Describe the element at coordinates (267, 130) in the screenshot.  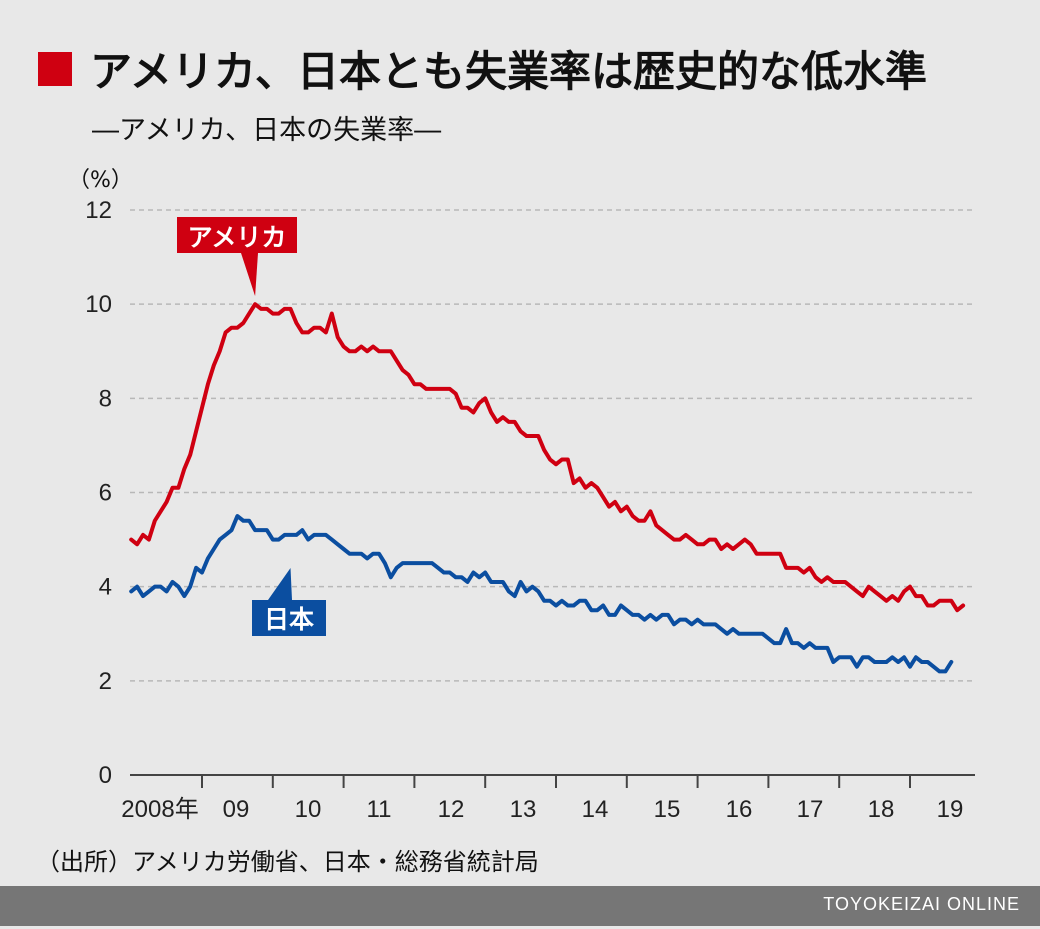
I see `chart-subtitle: ―アメリカ、日本の失業率―` at that location.